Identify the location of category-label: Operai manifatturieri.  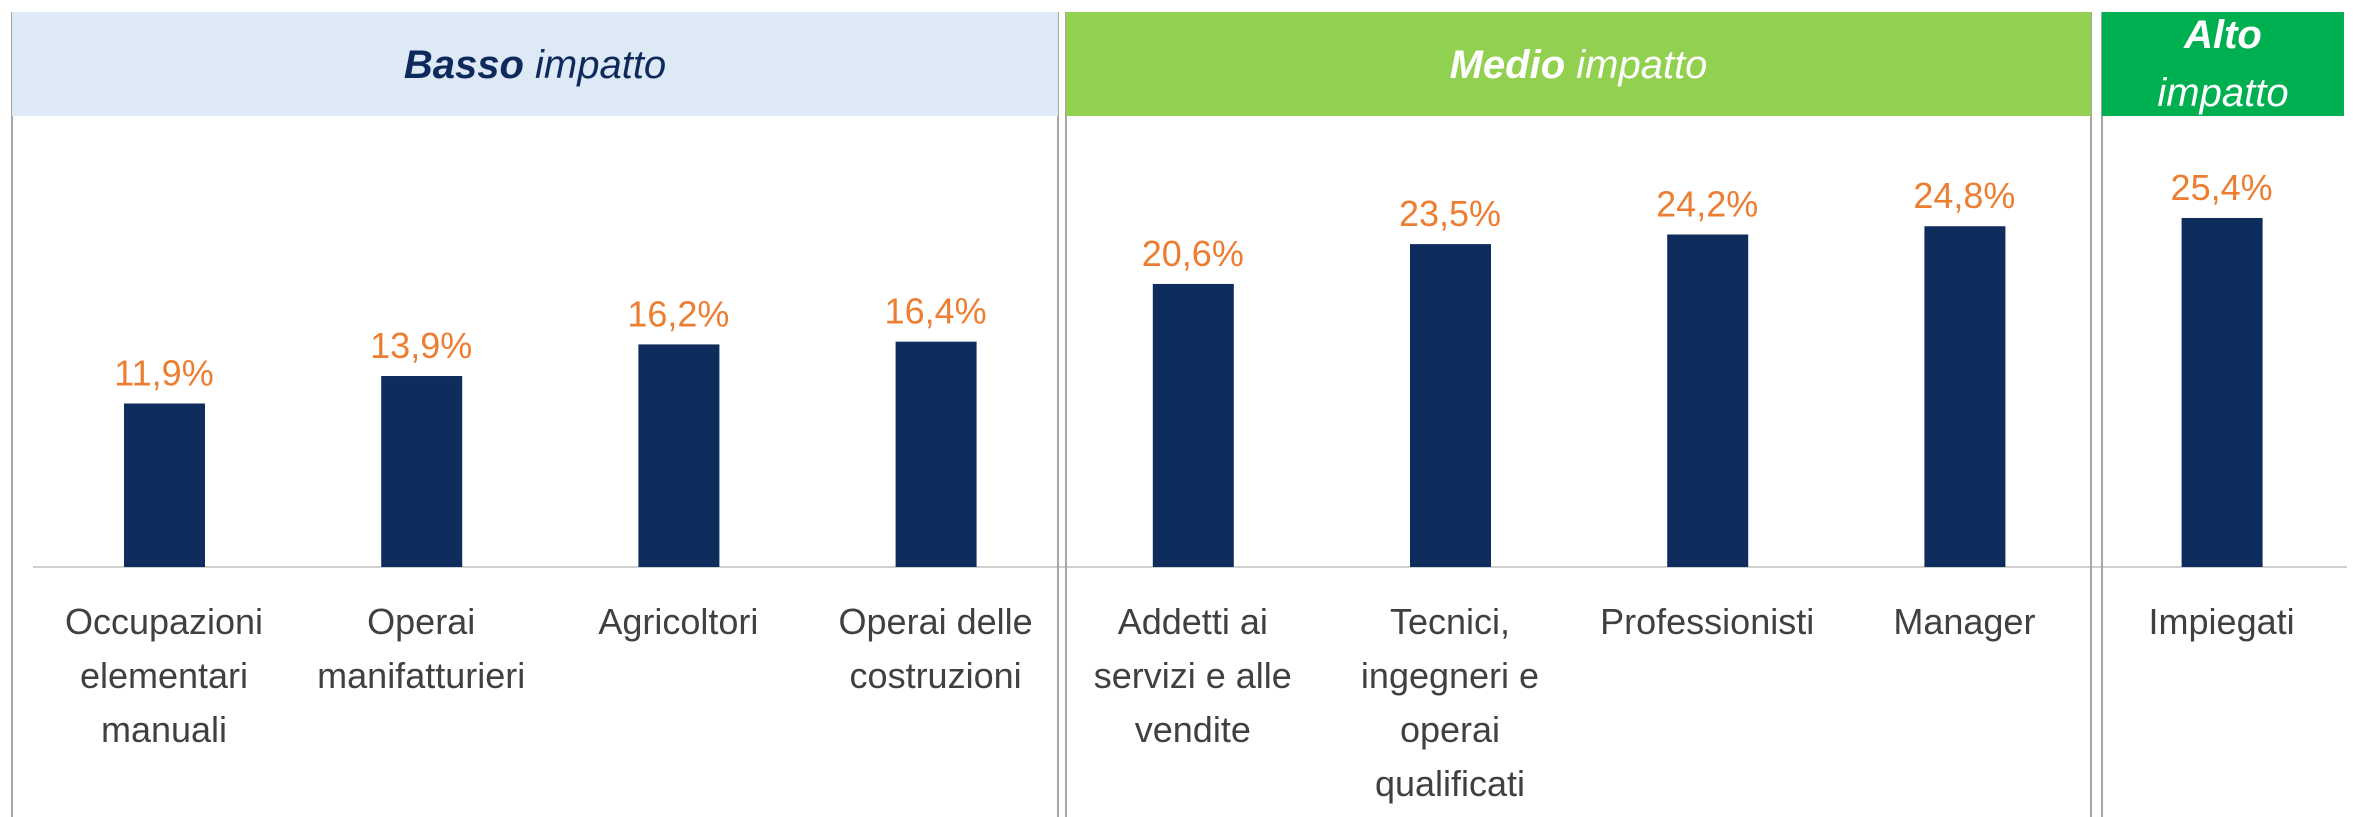
(421, 648).